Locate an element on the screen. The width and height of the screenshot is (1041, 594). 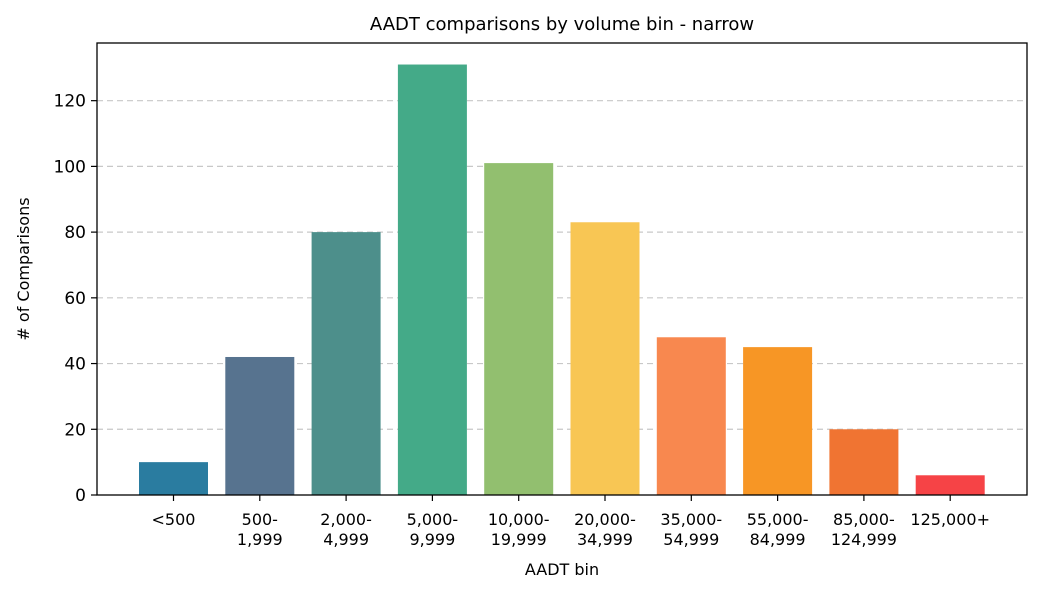
x-tick-label: 55,000-84,999 is located at coordinates (778, 529).